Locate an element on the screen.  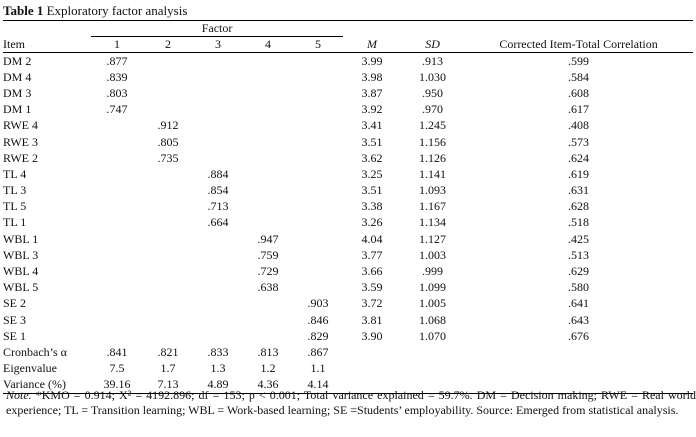
cell-sd: 1.070 is located at coordinates (433, 335).